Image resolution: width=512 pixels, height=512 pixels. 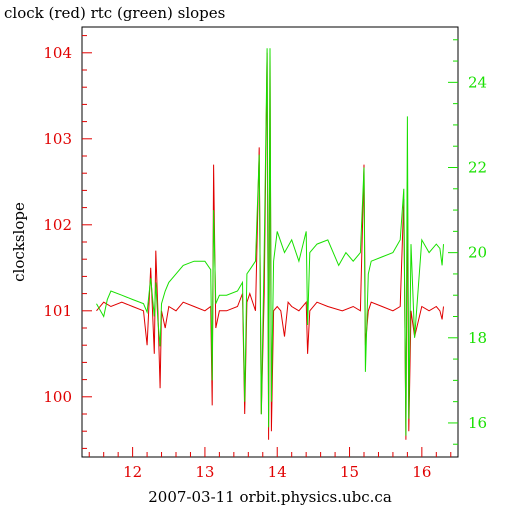 I want to click on right-tick-label: 20, so click(x=477, y=253).